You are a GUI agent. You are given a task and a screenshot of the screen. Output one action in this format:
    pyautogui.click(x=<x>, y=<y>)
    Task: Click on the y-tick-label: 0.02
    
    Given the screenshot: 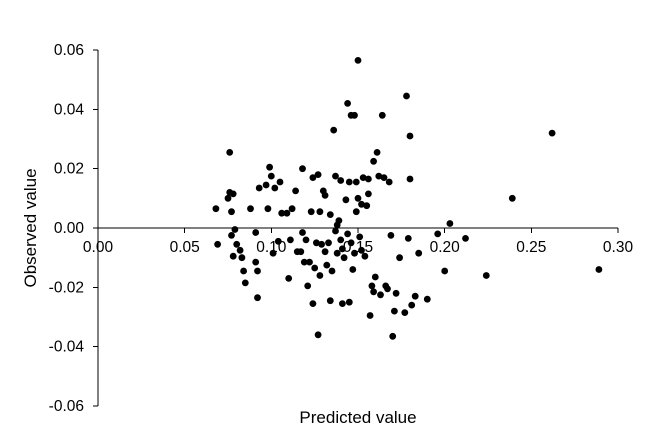 What is the action you would take?
    pyautogui.click(x=69, y=169)
    